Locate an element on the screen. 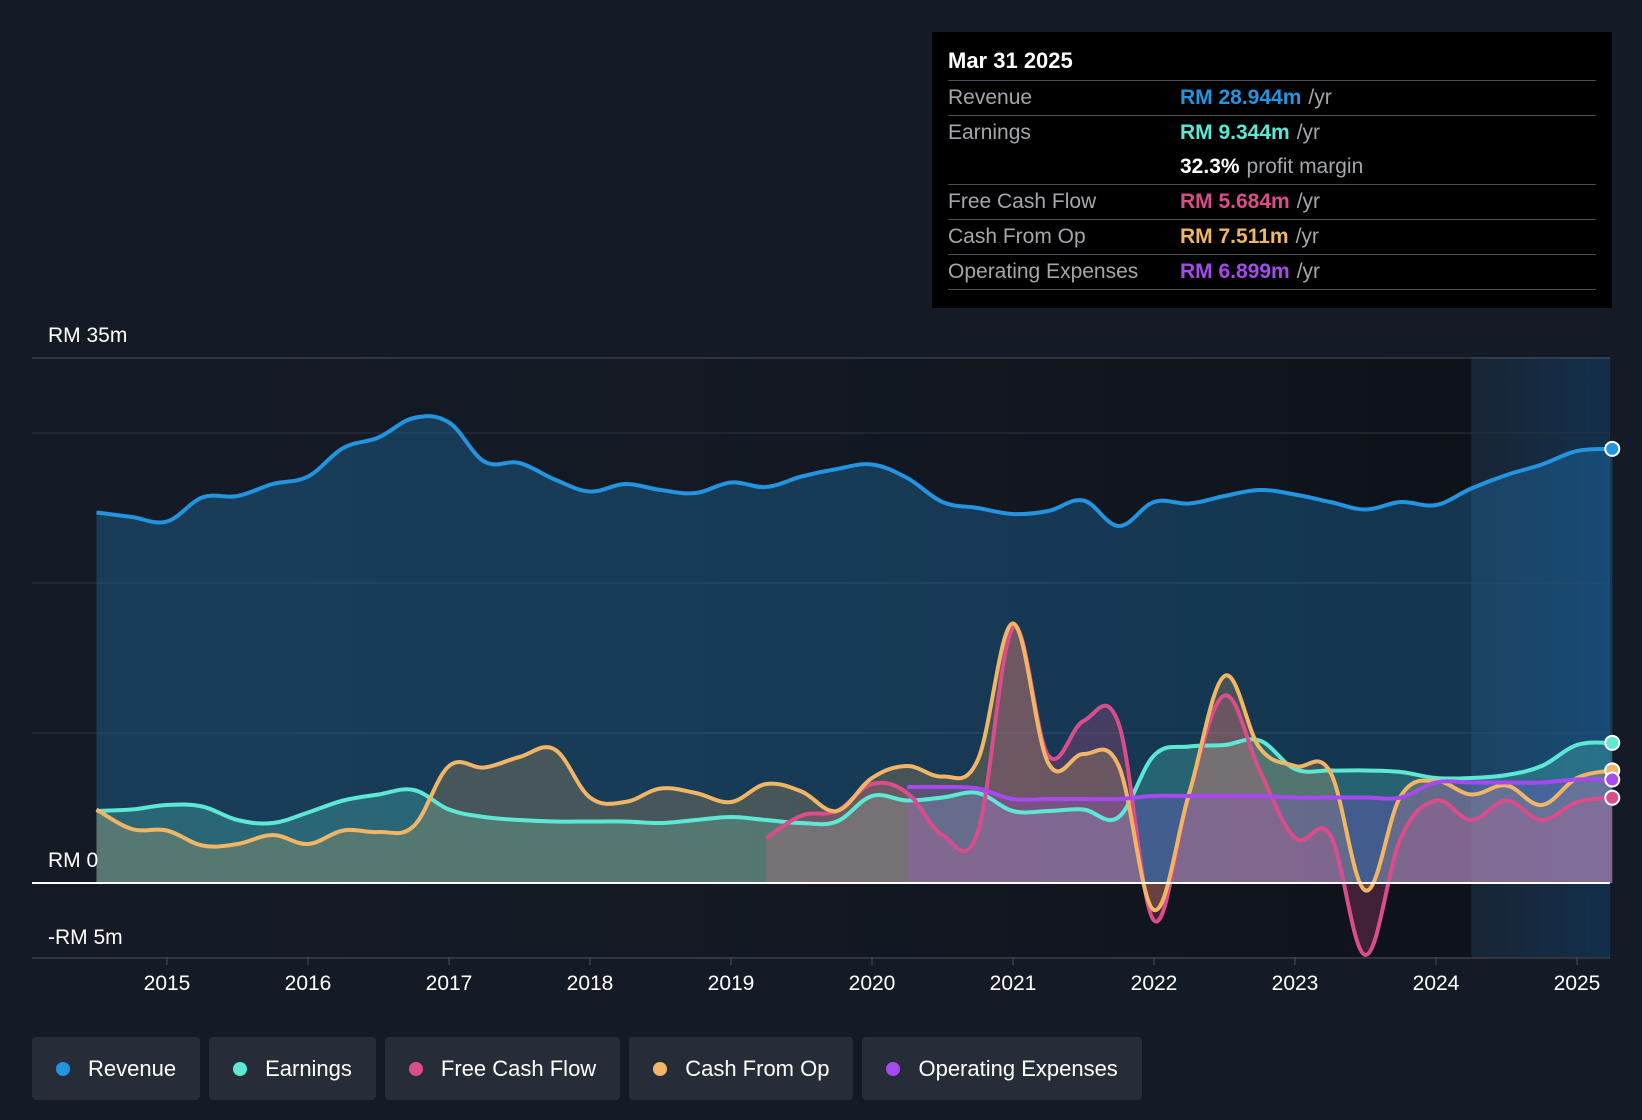  forecast-shade is located at coordinates (1540, 657).